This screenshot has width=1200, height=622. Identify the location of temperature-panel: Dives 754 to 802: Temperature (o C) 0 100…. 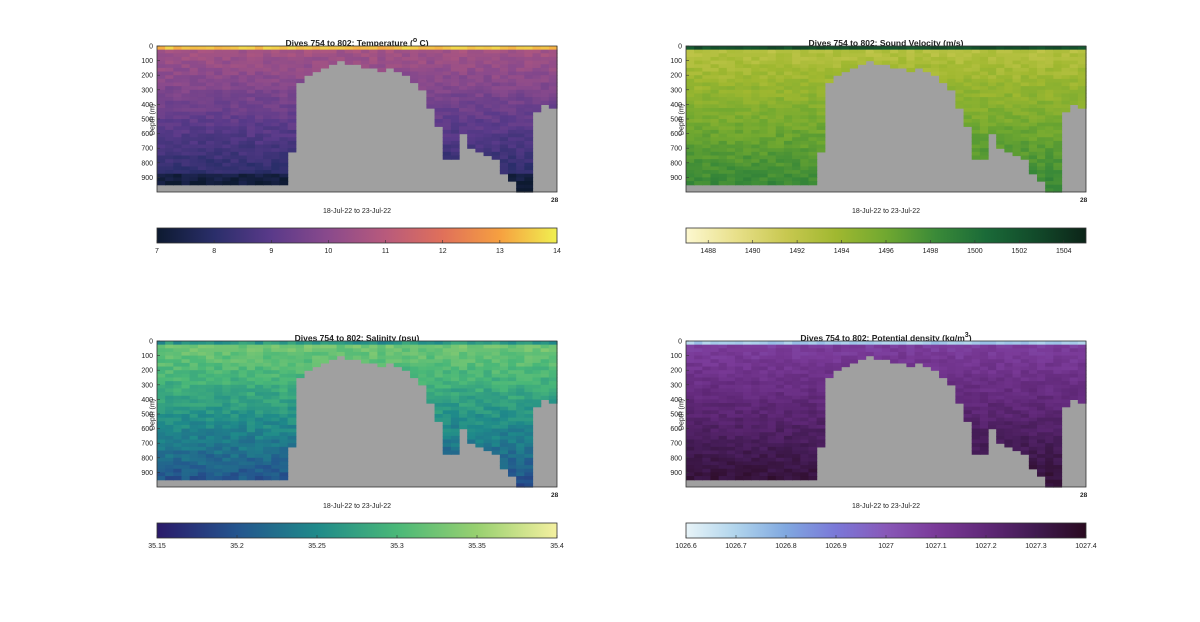
(359, 156).